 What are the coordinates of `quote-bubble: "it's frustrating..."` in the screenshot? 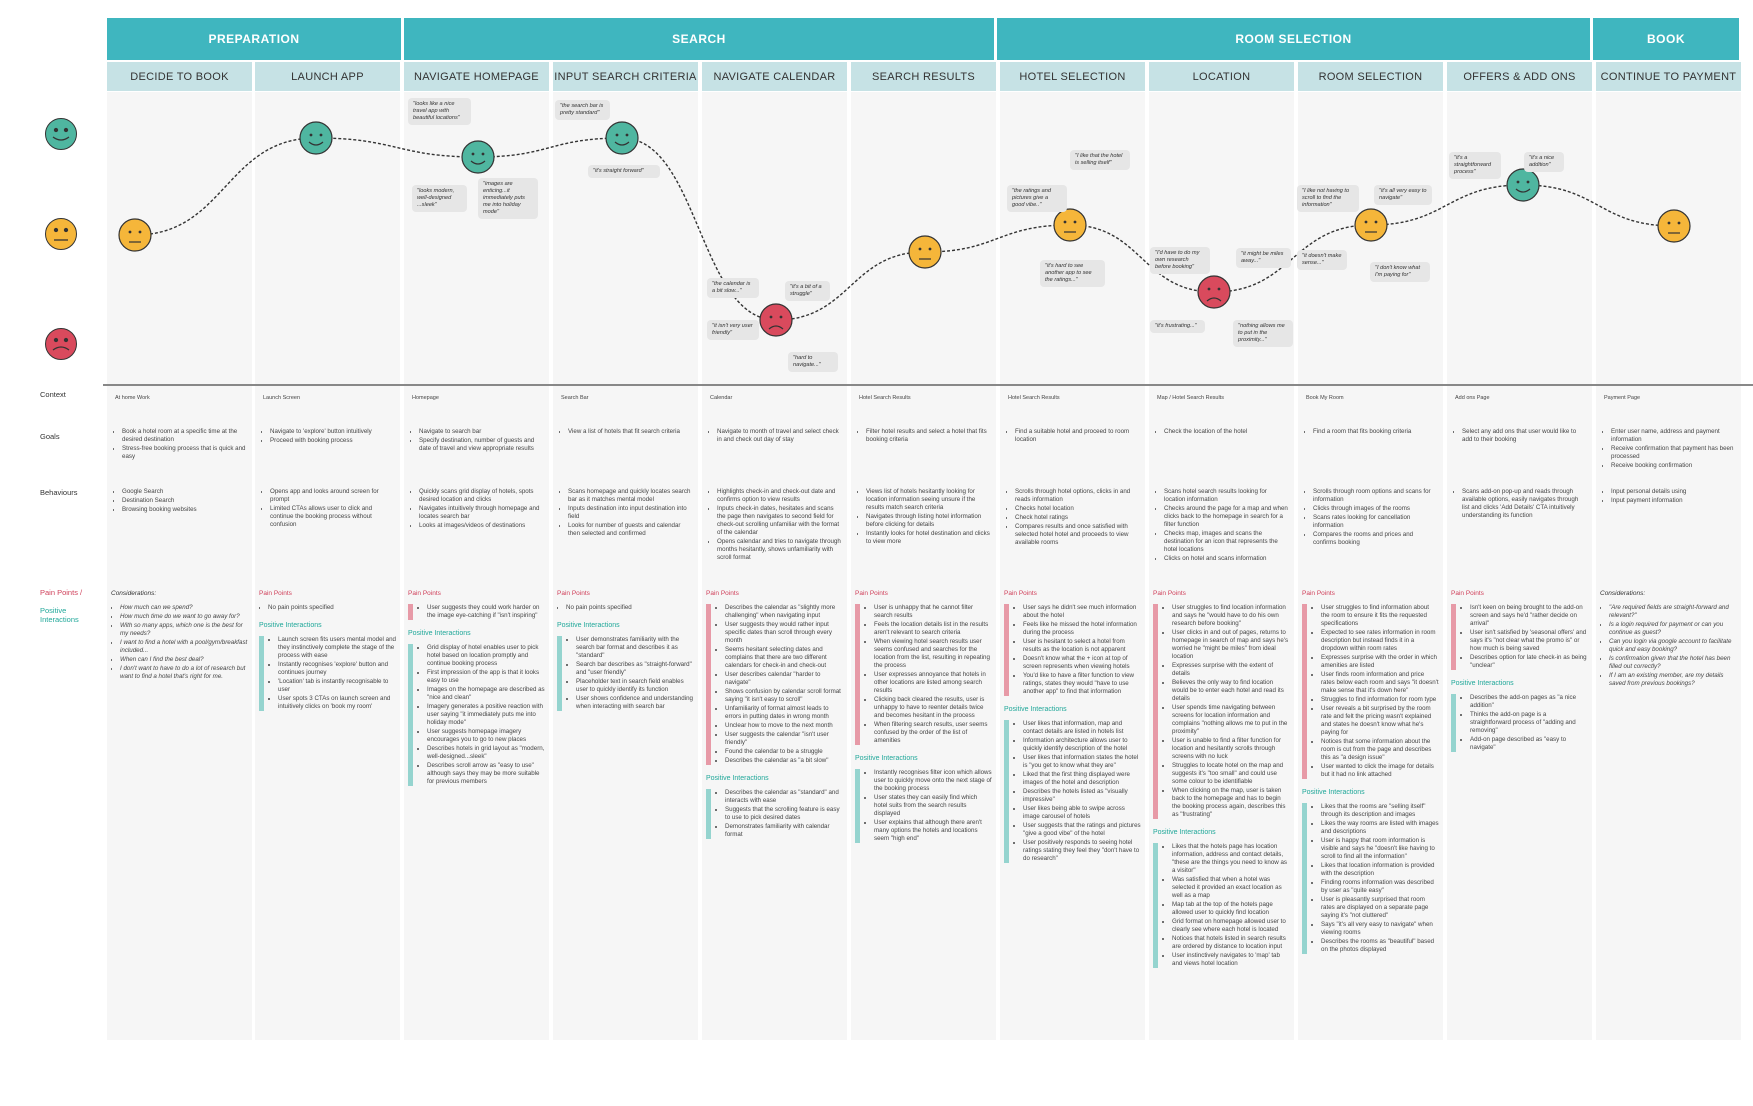 It's located at (1177, 326).